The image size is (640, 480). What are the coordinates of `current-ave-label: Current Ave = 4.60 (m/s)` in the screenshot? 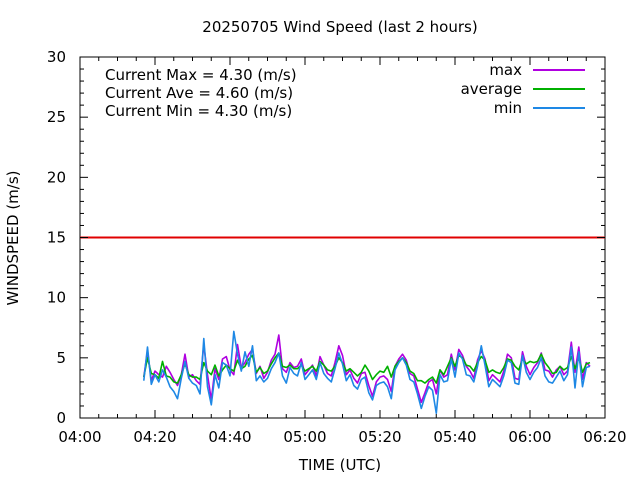 It's located at (199, 93).